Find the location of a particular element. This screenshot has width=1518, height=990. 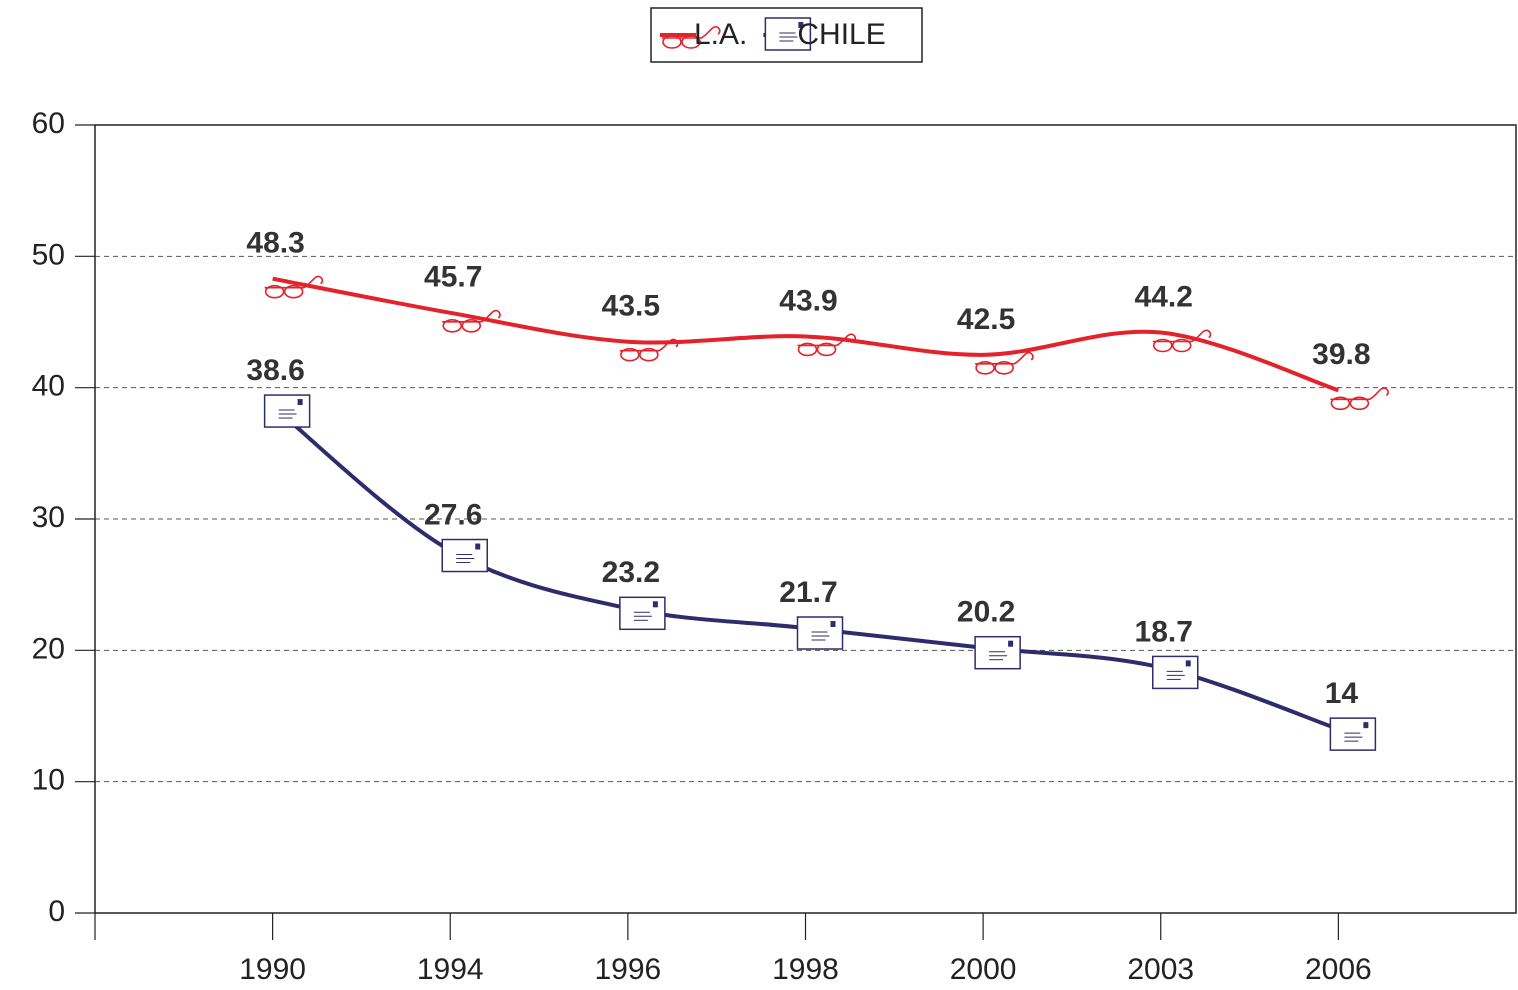

series-line is located at coordinates (805, 334).